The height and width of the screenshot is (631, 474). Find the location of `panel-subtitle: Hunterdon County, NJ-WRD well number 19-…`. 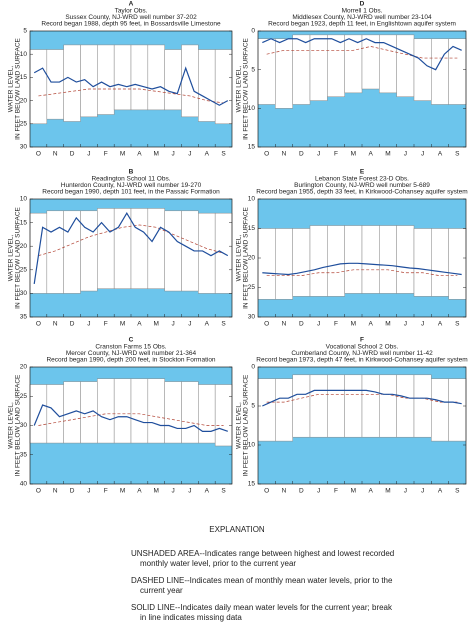

panel-subtitle: Hunterdon County, NJ-WRD well number 19-… is located at coordinates (131, 185).